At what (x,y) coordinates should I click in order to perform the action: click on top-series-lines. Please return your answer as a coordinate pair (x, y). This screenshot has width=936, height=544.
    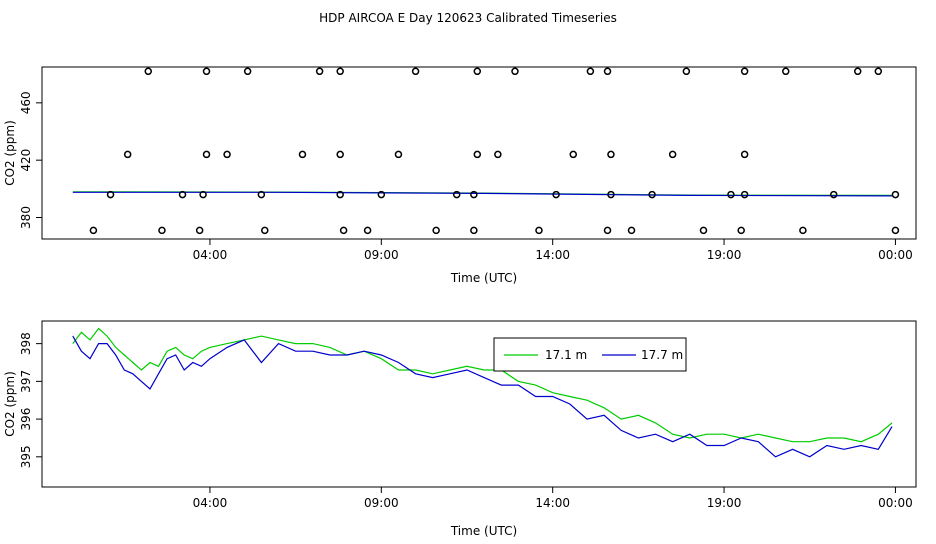
    Looking at the image, I should click on (482, 194).